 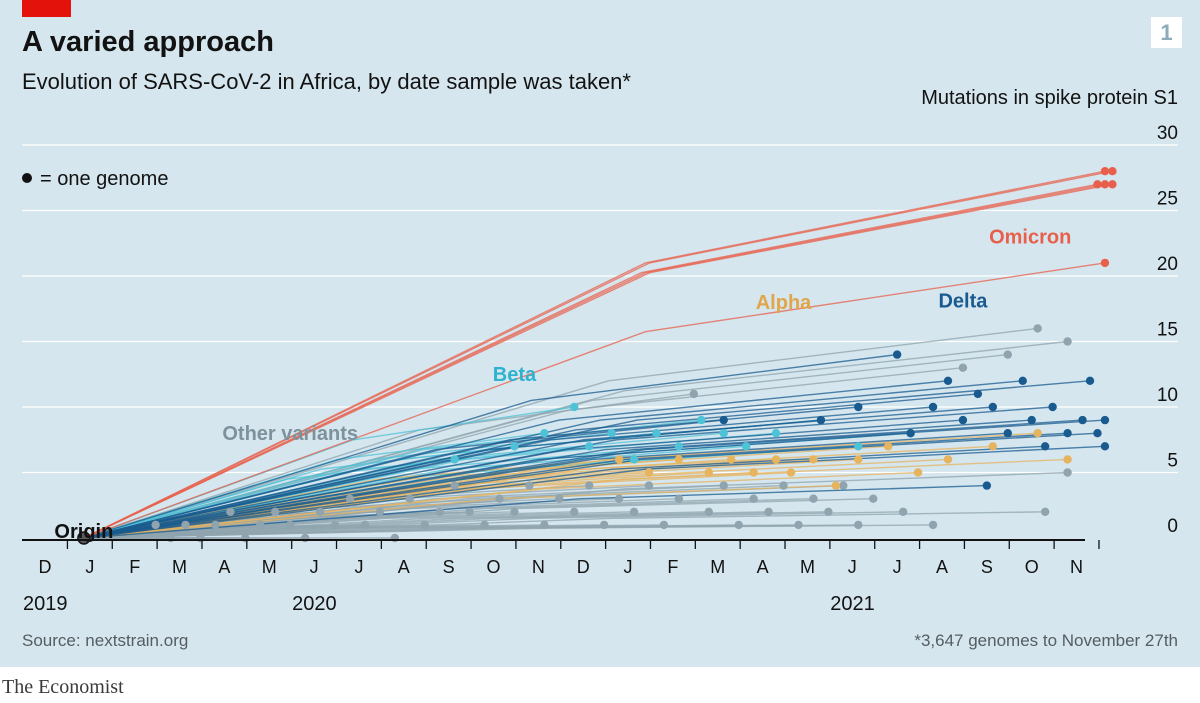 I want to click on legend-label: = one genome, so click(x=104, y=179).